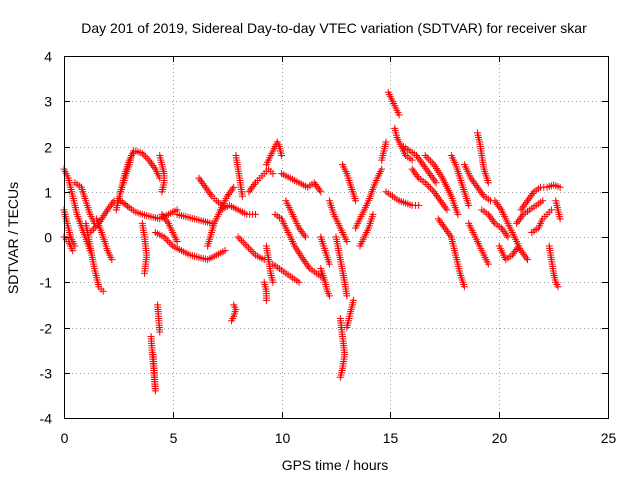 The height and width of the screenshot is (480, 640). I want to click on y-tick-label: 2, so click(48, 148).